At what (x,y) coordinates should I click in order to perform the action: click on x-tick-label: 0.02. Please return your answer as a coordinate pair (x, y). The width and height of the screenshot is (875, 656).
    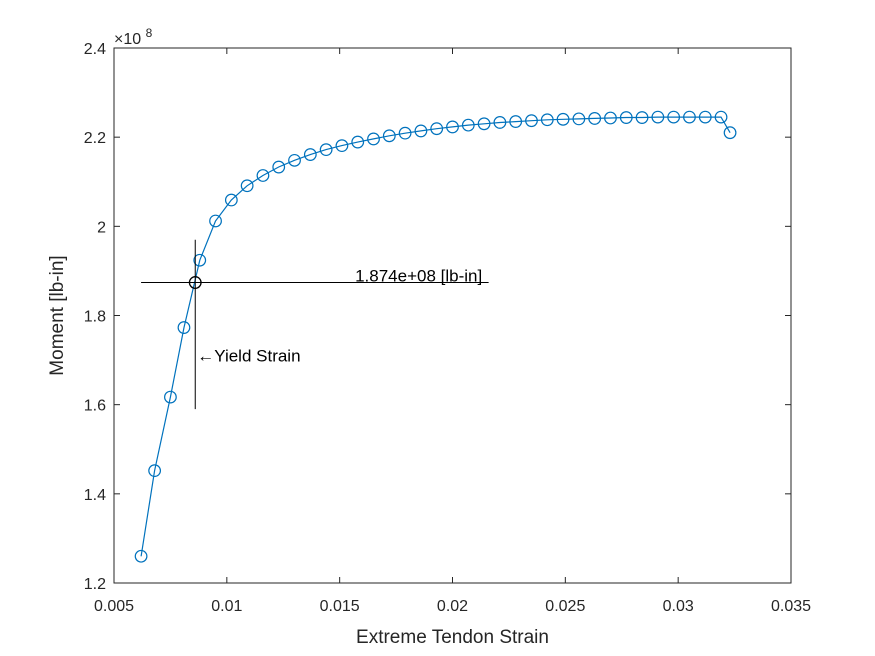
    Looking at the image, I should click on (452, 606).